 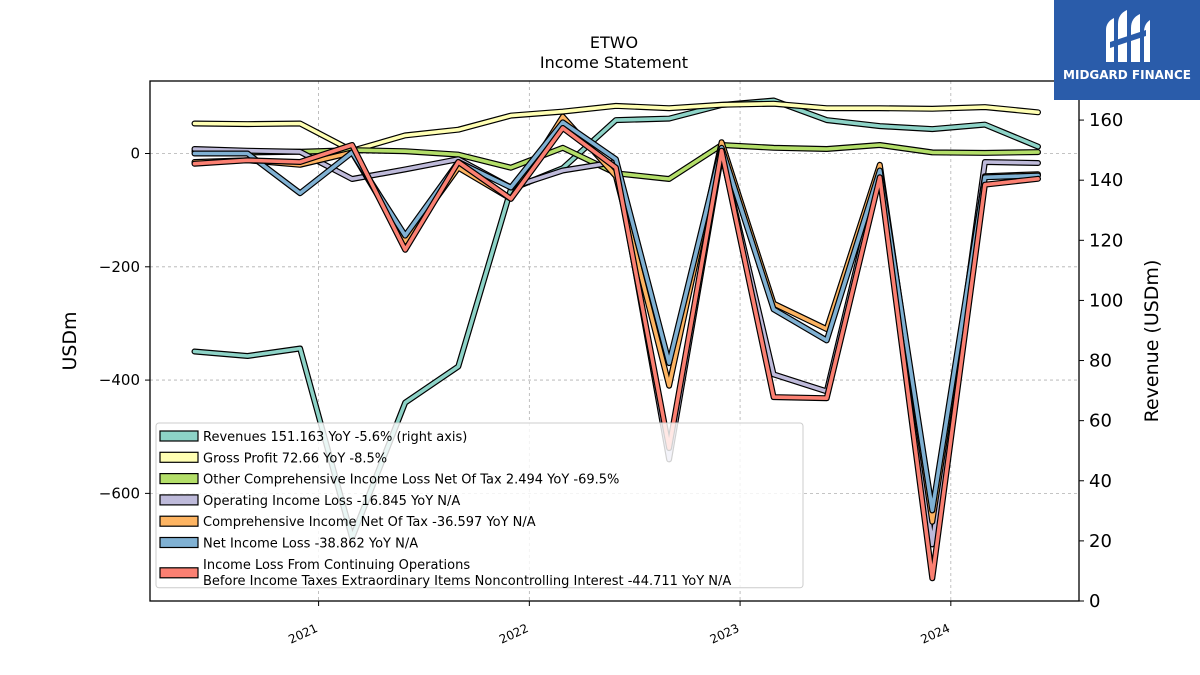 I want to click on y-axis-left: 0 −200 −400 −600, so click(x=124, y=323).